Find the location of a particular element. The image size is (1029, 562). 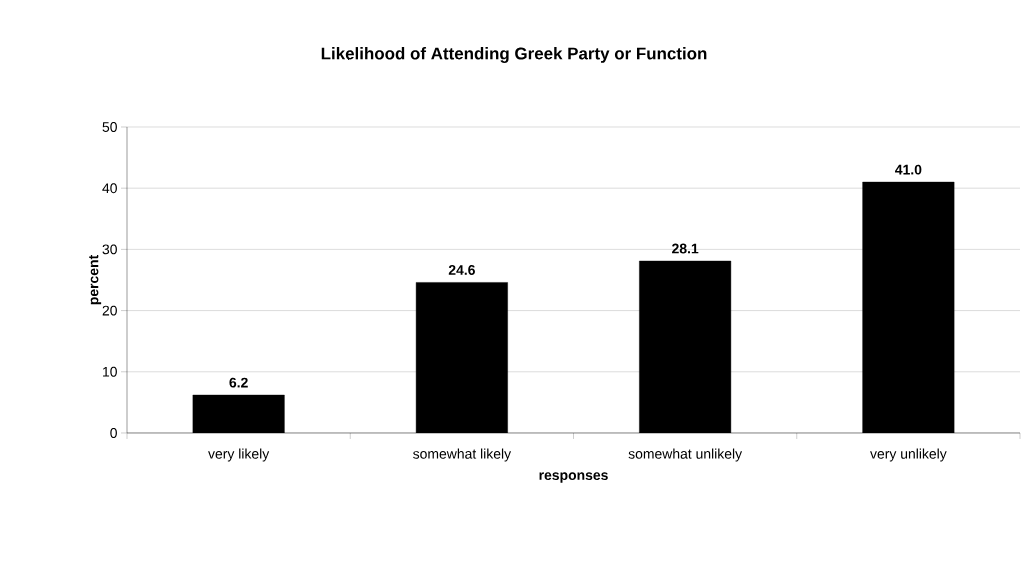

y-tick-label: 0 is located at coordinates (113, 433).